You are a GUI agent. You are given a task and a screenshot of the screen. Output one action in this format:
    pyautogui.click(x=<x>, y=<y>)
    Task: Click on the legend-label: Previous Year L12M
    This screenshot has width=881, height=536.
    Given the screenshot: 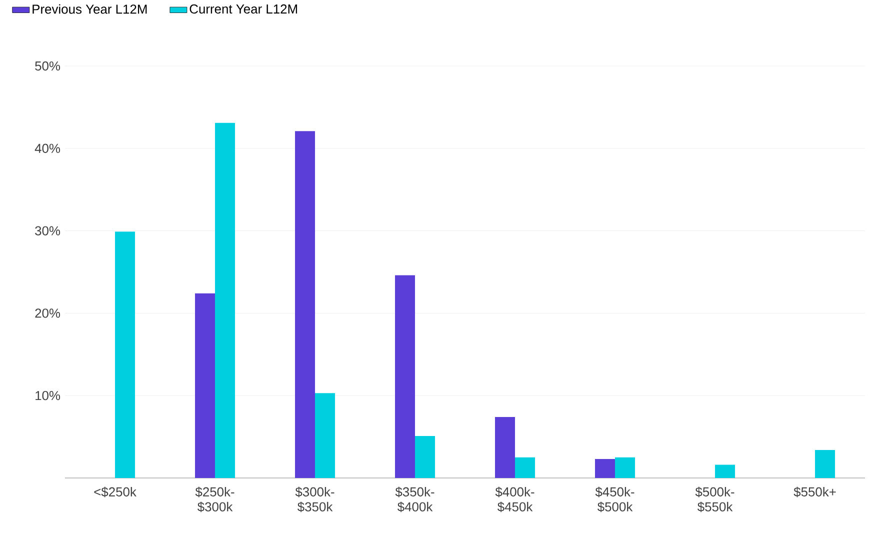 What is the action you would take?
    pyautogui.click(x=89, y=9)
    